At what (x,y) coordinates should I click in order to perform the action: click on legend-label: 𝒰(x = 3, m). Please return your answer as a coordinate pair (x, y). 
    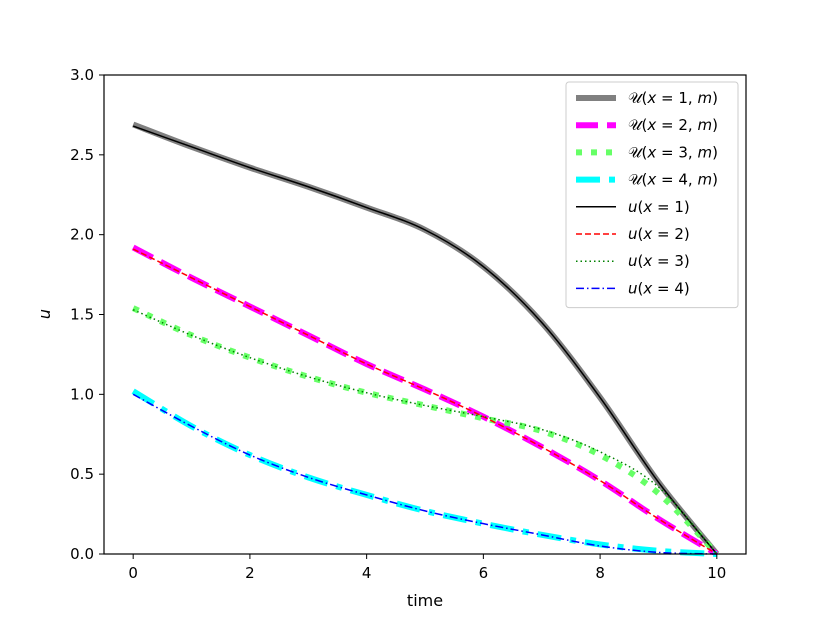
    Looking at the image, I should click on (673, 152).